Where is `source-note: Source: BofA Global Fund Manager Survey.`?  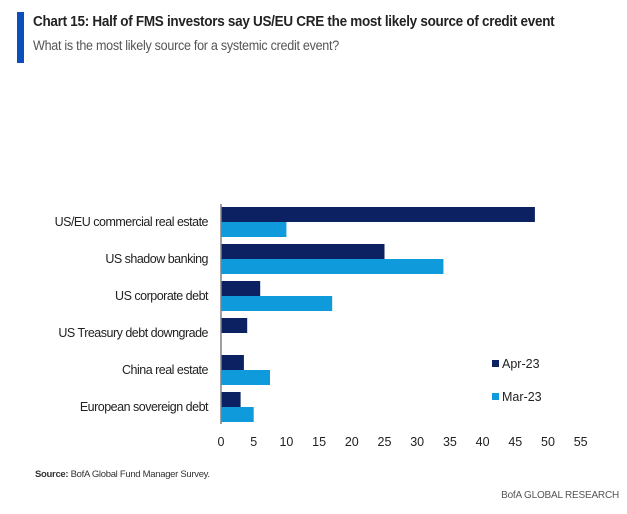 source-note: Source: BofA Global Fund Manager Survey. is located at coordinates (122, 474).